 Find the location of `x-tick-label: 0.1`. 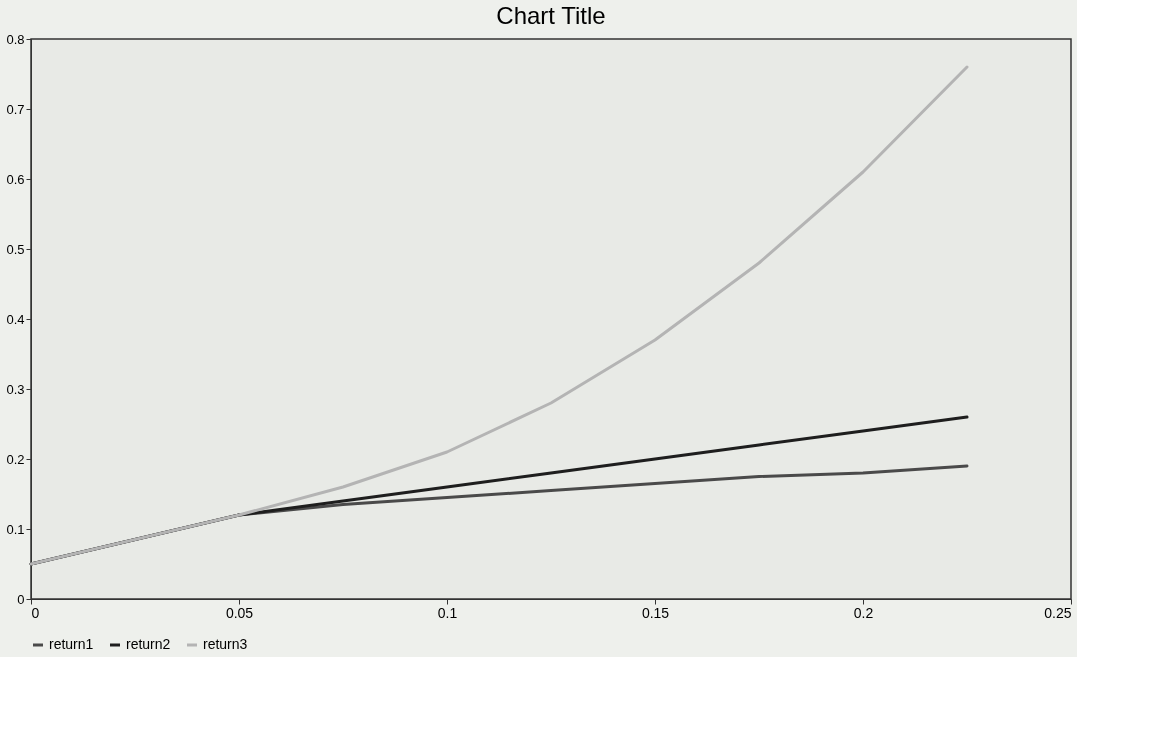

x-tick-label: 0.1 is located at coordinates (447, 612).